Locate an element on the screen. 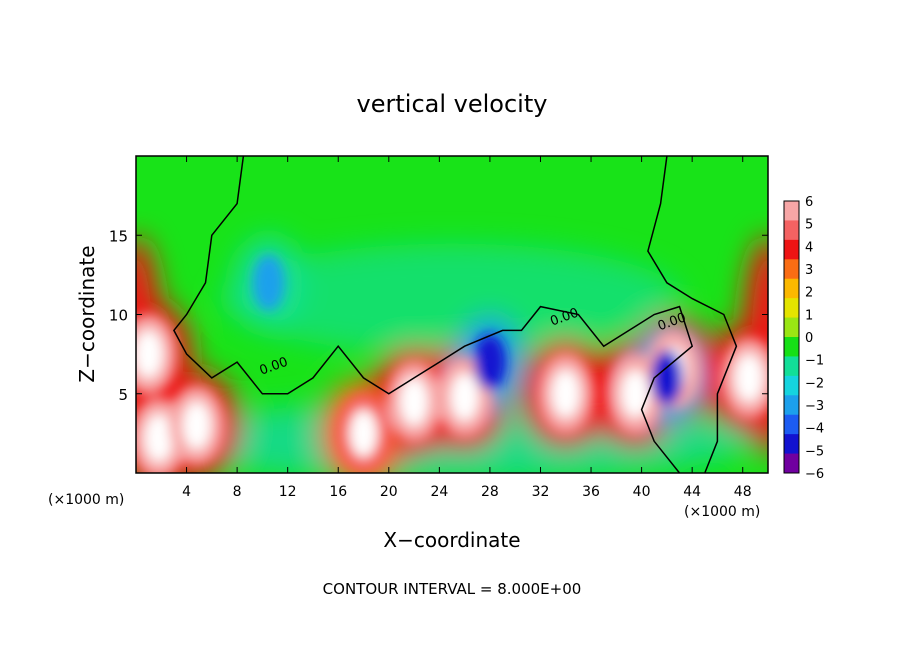  colorbar-label: 0 is located at coordinates (809, 338).